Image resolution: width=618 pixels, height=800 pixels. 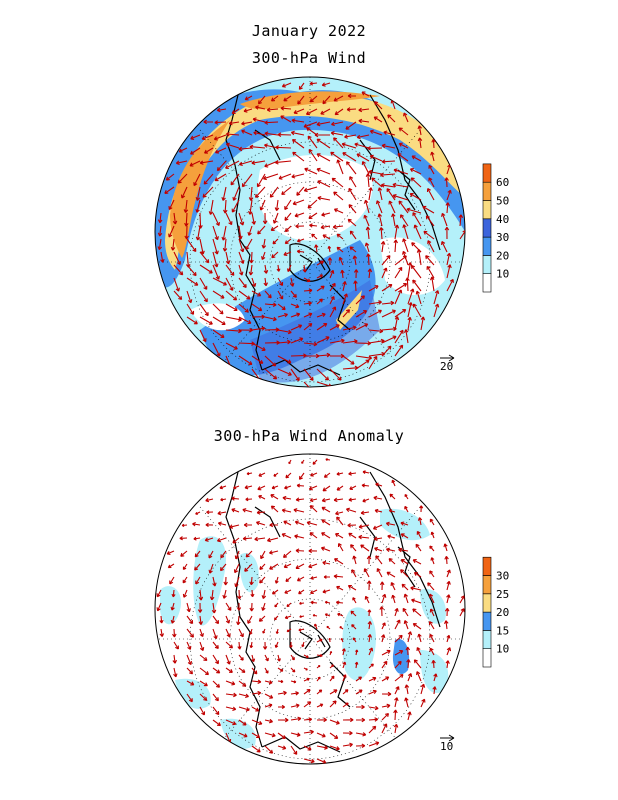 I want to click on colorbar-tick-label: 20, so click(x=502, y=255).